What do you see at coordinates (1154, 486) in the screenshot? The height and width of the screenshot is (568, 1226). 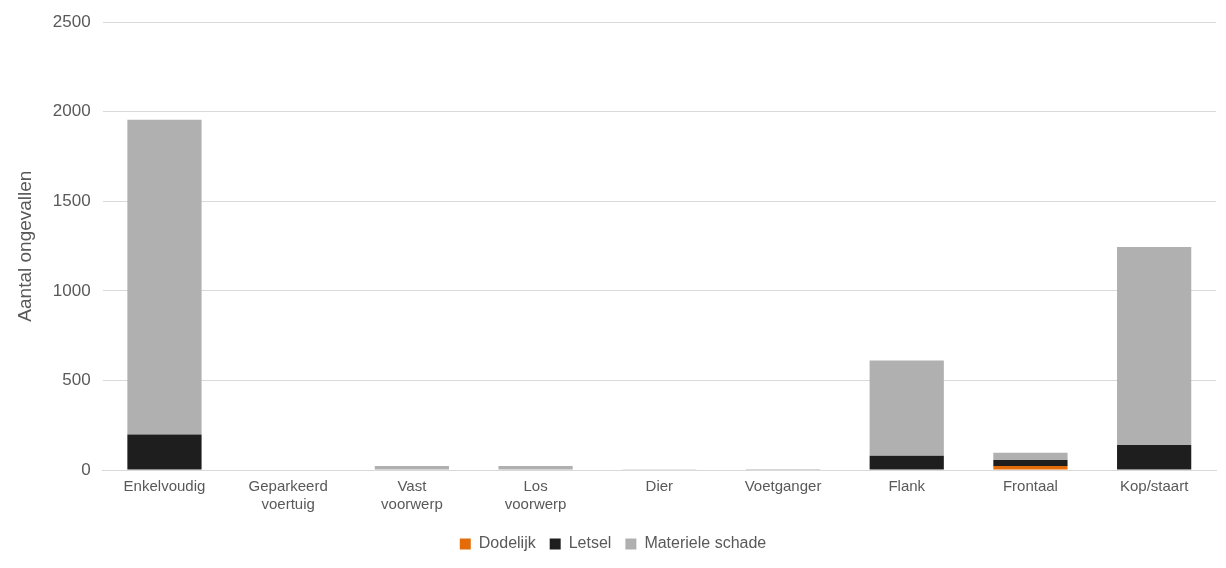 I see `x-tick-label: Kop/staart` at bounding box center [1154, 486].